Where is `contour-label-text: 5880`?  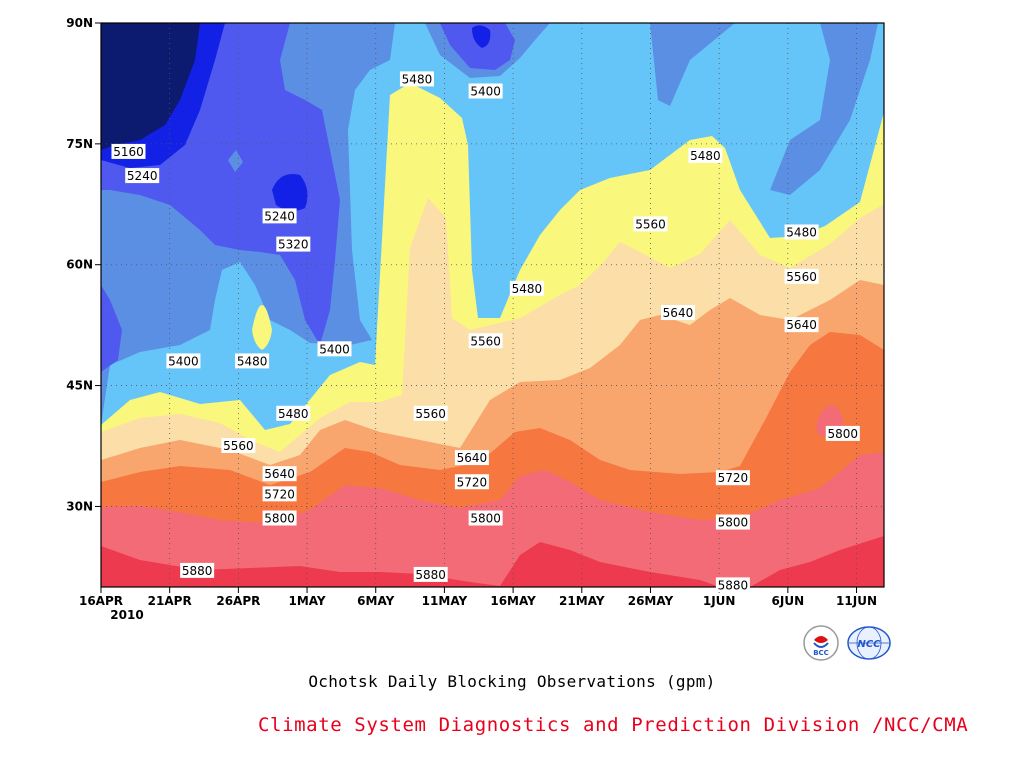 contour-label-text: 5880 is located at coordinates (733, 585).